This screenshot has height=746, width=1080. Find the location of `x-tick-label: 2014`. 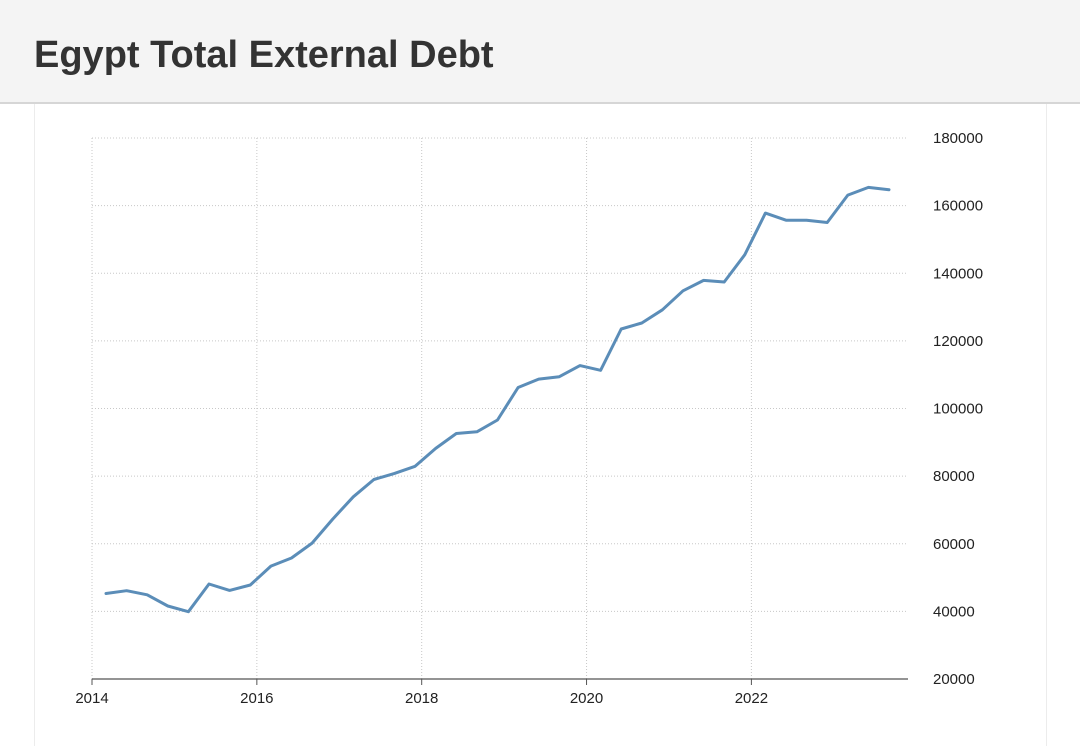

x-tick-label: 2014 is located at coordinates (91, 698).